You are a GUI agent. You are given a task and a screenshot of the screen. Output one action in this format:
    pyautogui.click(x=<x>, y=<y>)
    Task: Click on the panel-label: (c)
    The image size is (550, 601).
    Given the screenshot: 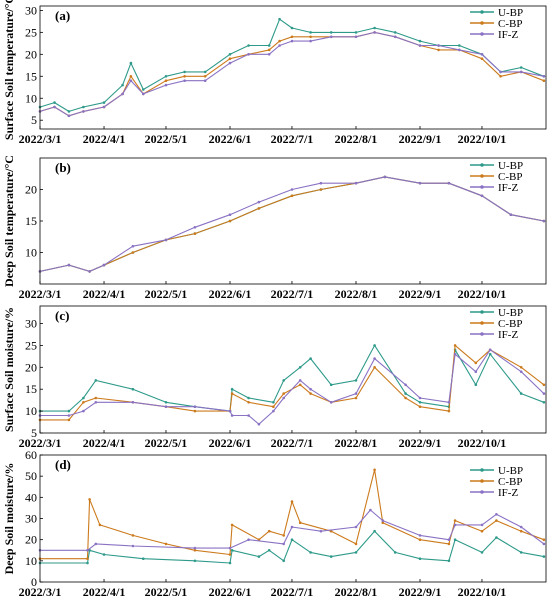 What is the action you would take?
    pyautogui.click(x=62, y=315)
    